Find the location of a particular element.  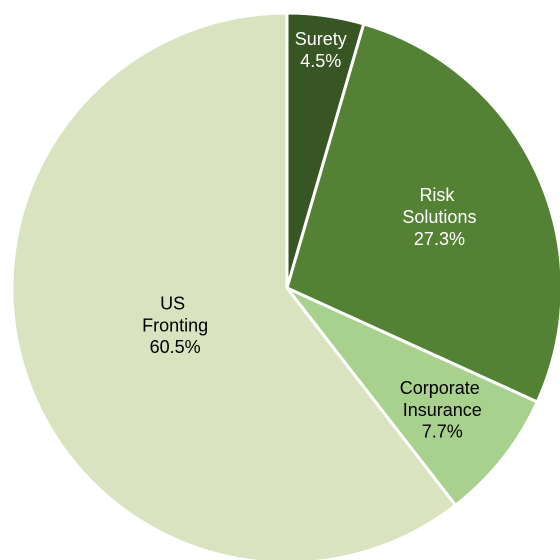

slice-label: Corporate Insurance is located at coordinates (442, 399).